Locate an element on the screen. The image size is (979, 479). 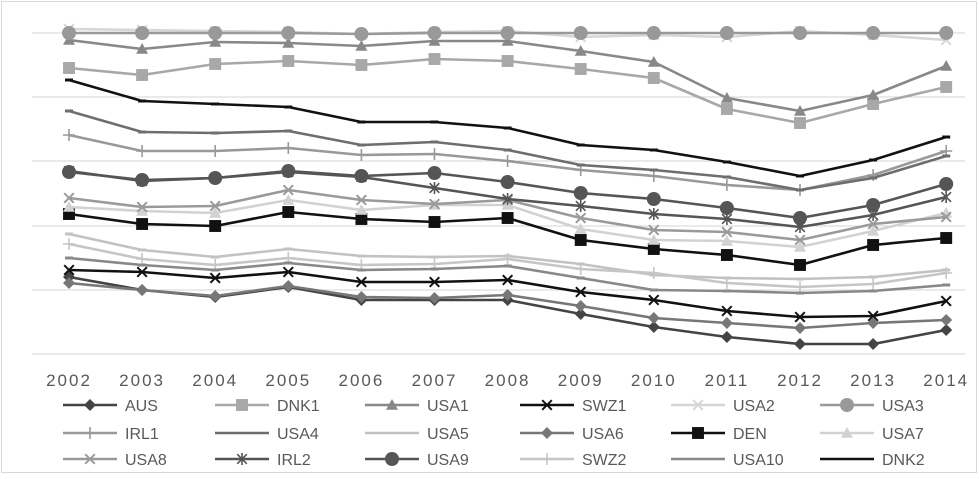
x-tick-label: 2014 is located at coordinates (946, 380).